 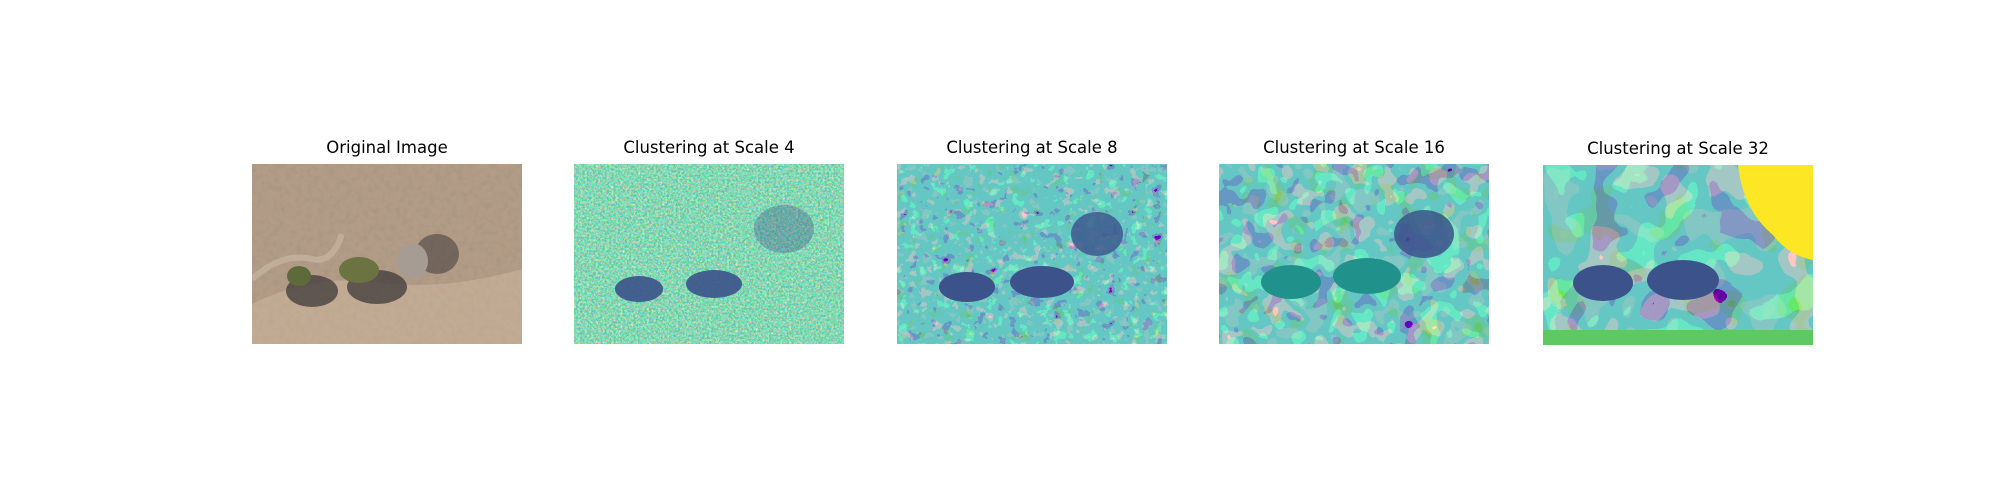 I want to click on panel-title: Clustering at Scale 4, so click(x=709, y=147).